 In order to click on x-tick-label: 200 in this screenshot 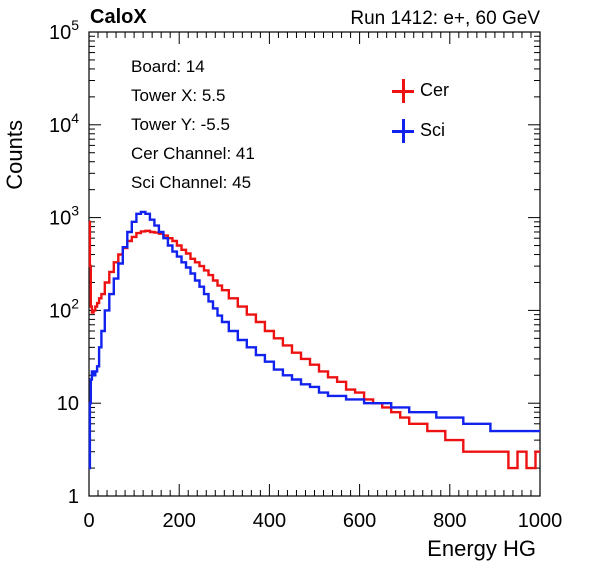, I will do `click(179, 521)`.